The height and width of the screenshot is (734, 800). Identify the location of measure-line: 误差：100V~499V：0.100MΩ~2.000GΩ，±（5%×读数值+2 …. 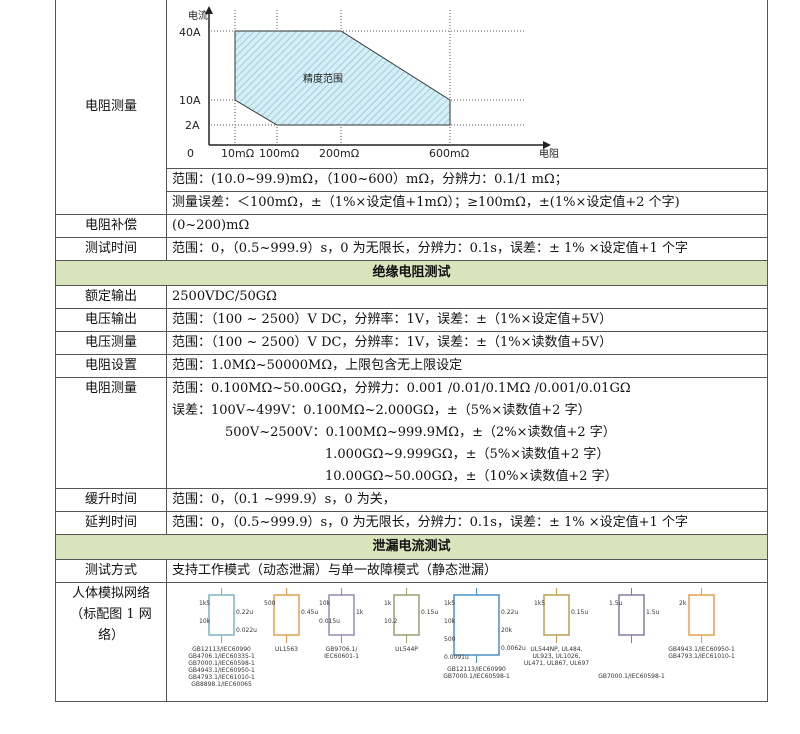
(381, 410).